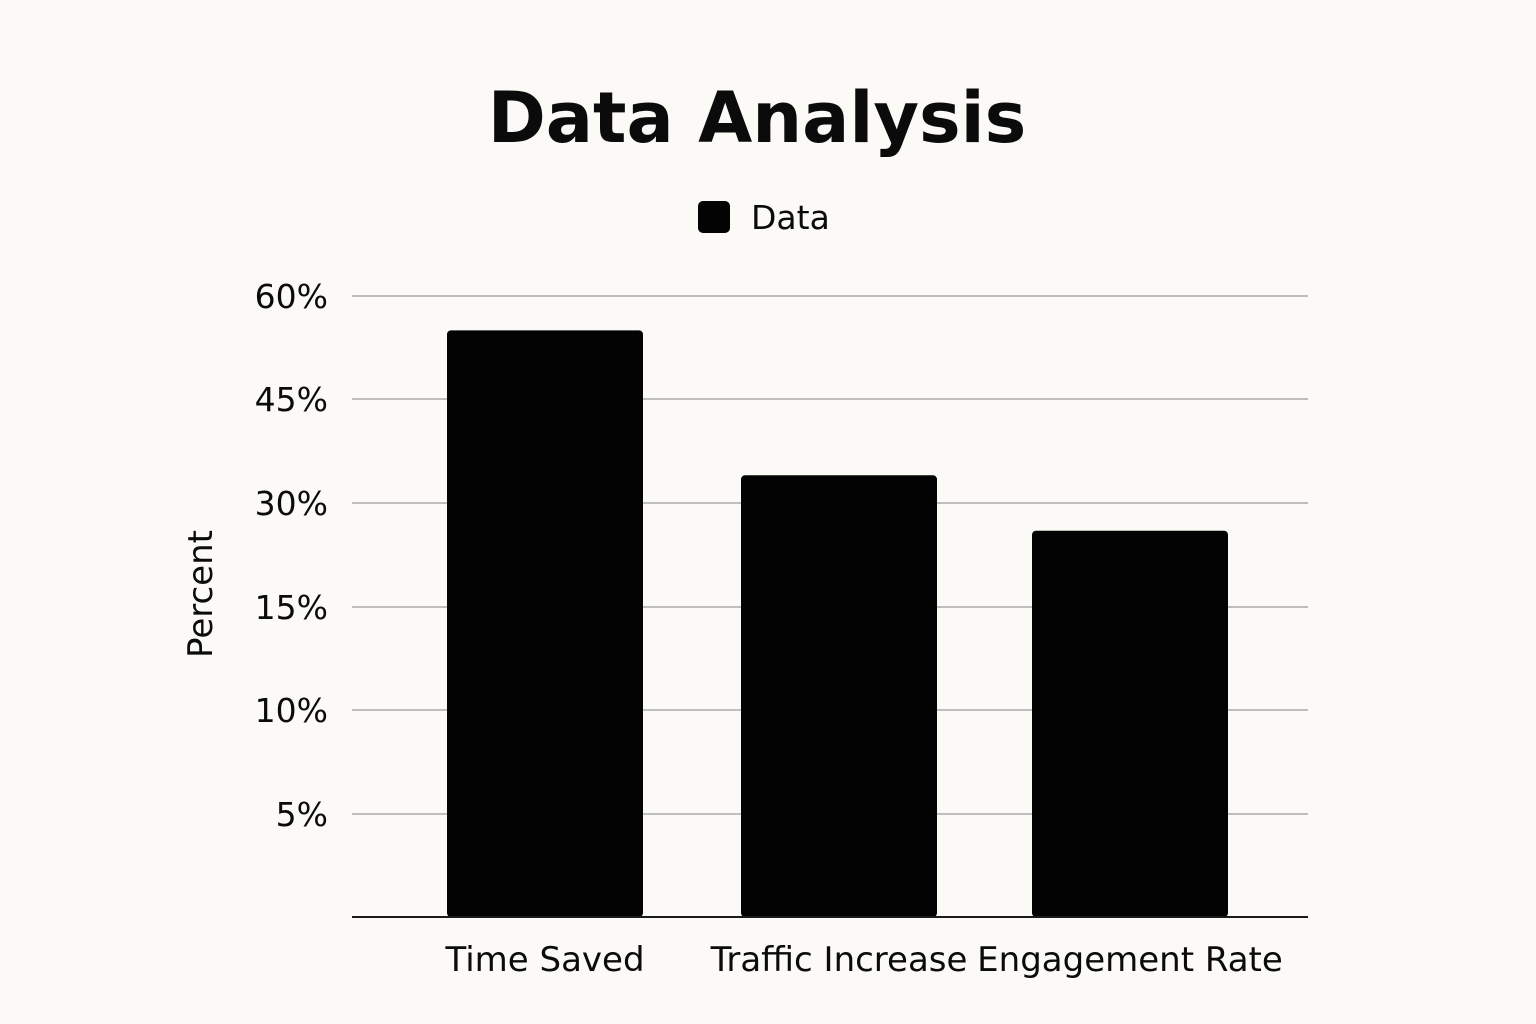 This screenshot has height=1024, width=1536. I want to click on legend-swatch, so click(714, 217).